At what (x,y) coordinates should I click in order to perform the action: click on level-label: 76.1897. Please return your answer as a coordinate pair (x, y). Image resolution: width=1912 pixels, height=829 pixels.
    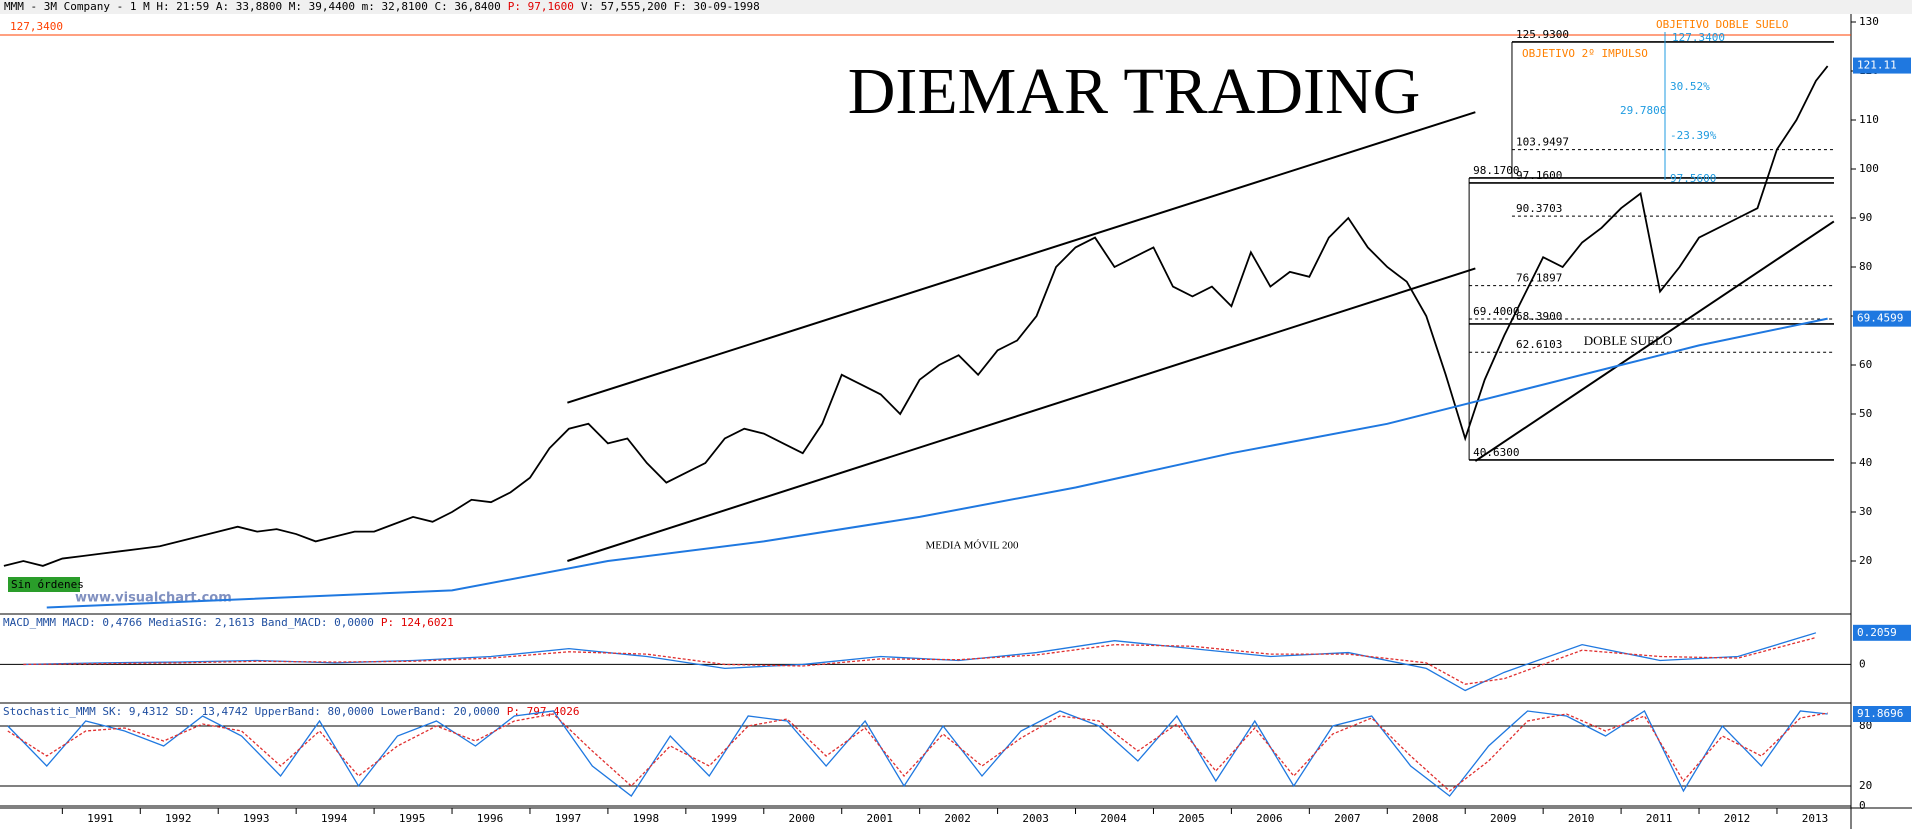
    Looking at the image, I should click on (1539, 278).